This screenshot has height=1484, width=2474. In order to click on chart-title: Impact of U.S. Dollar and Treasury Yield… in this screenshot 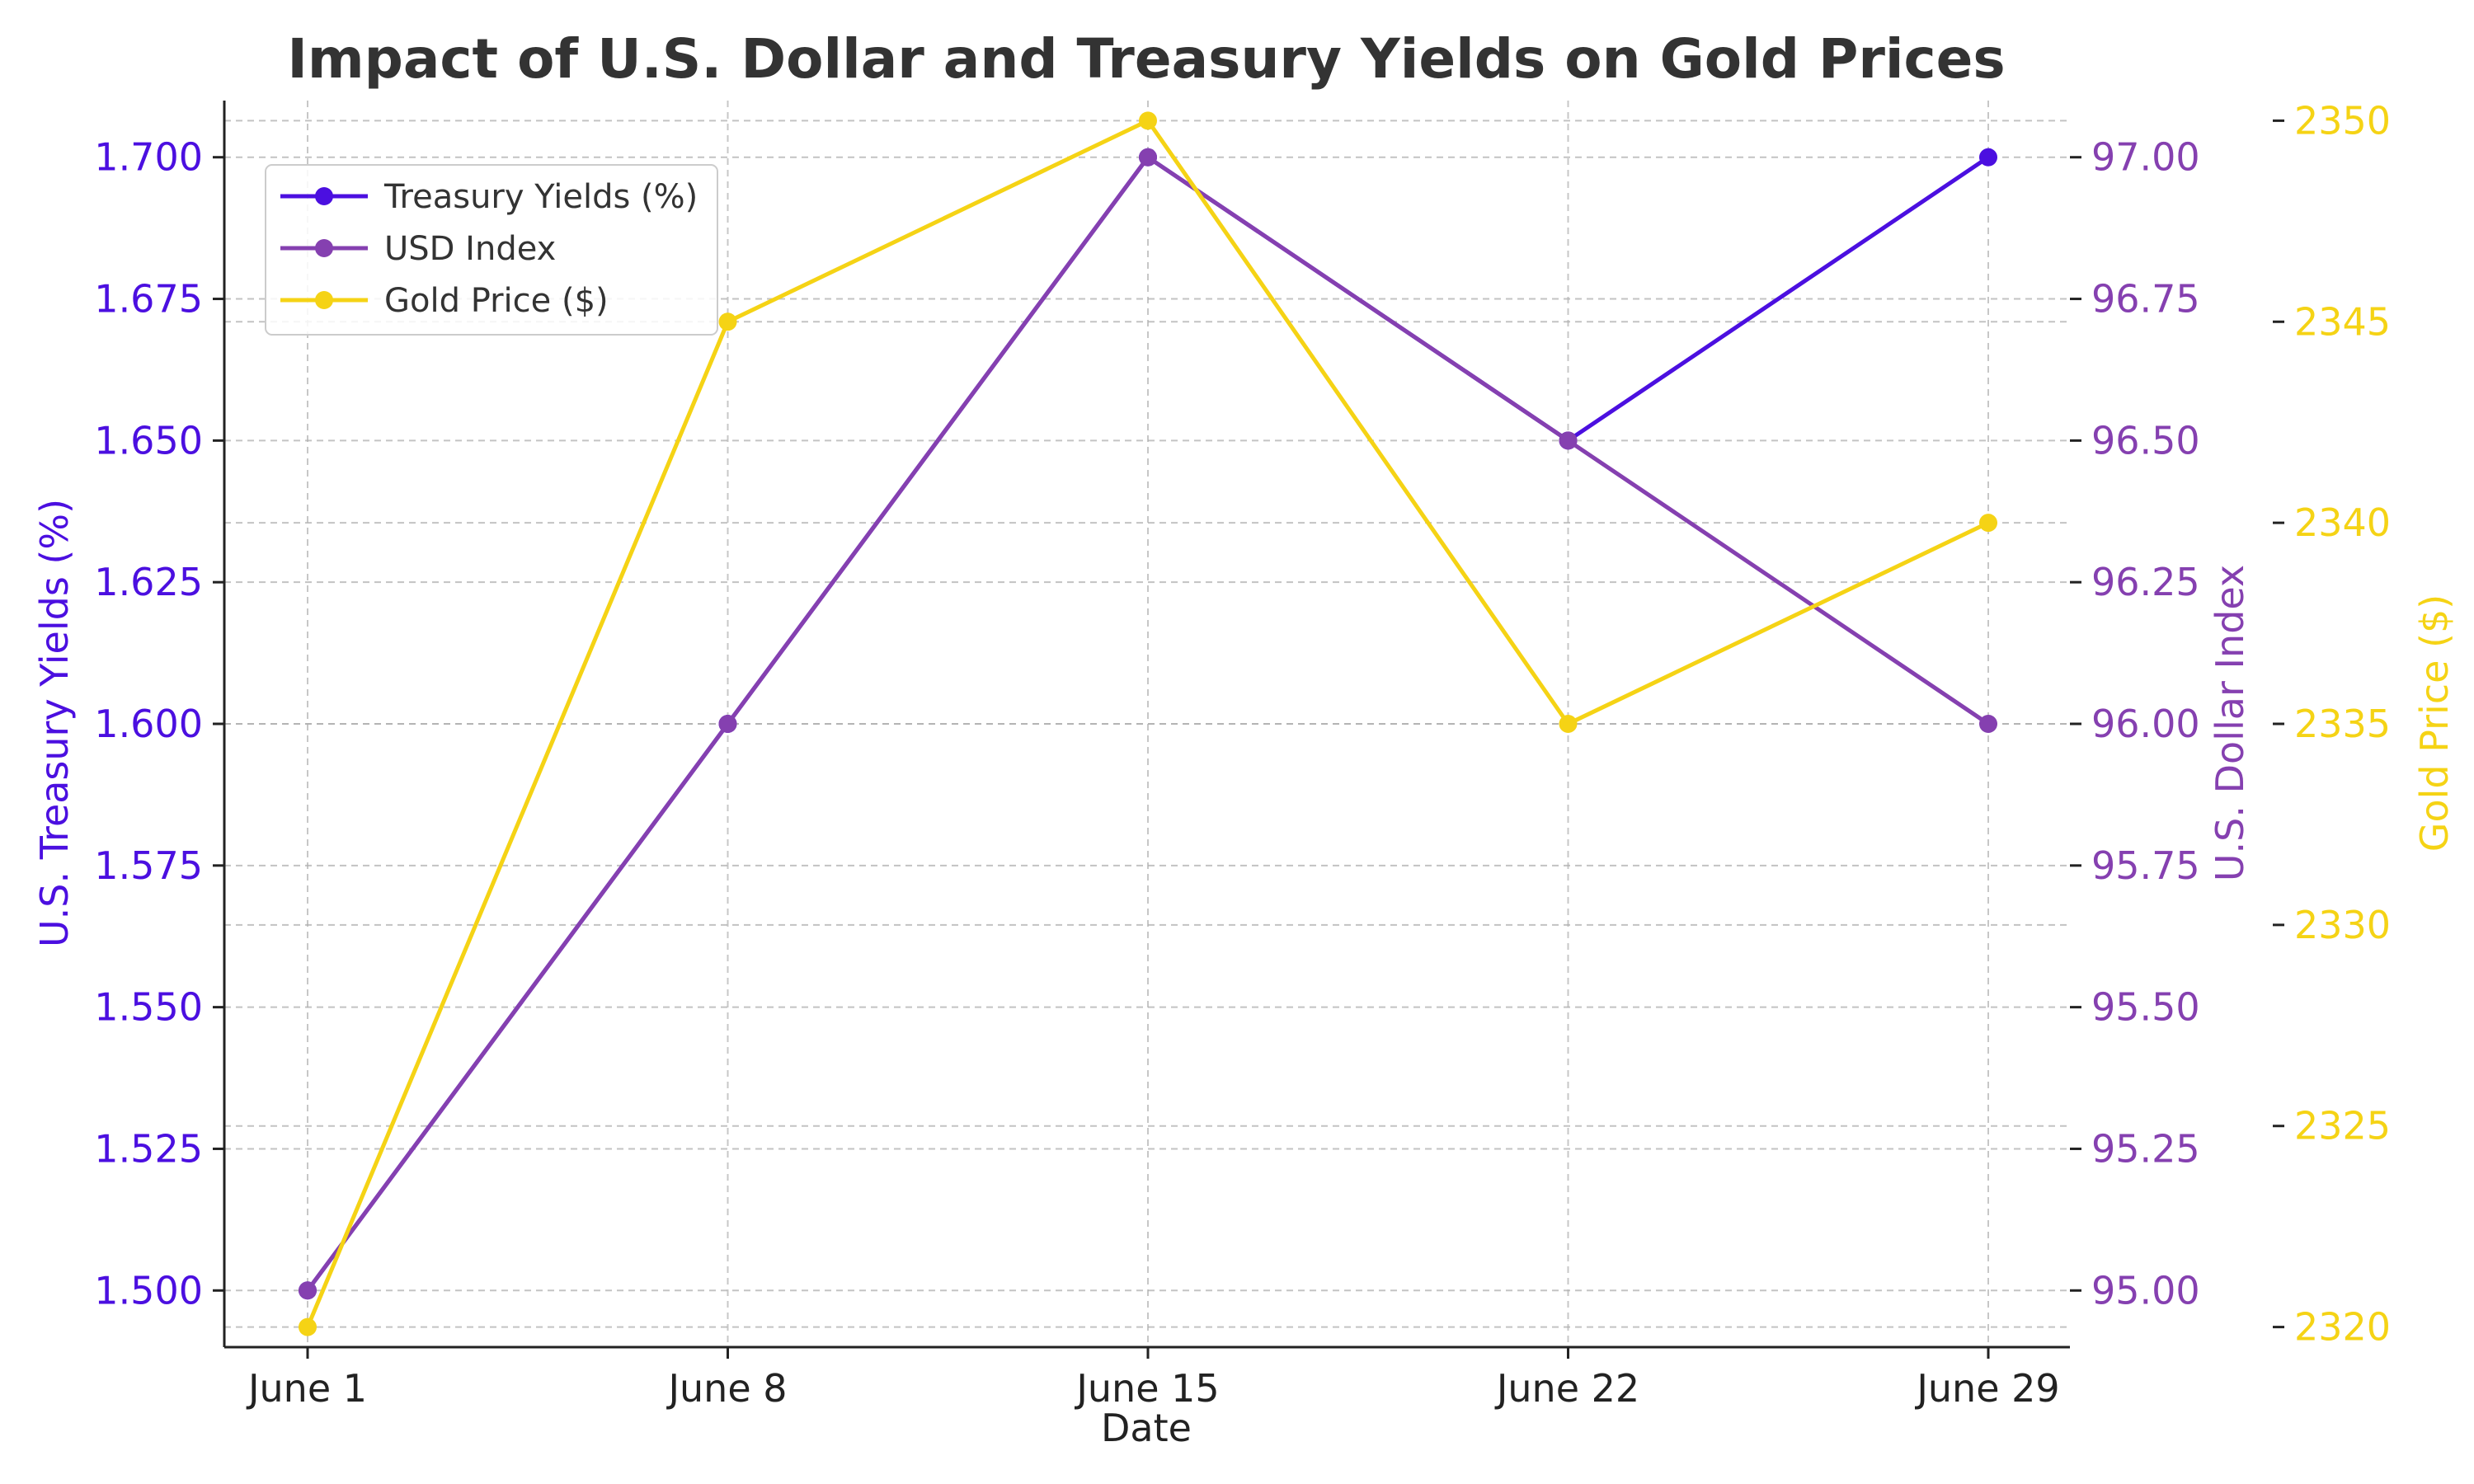, I will do `click(1146, 59)`.